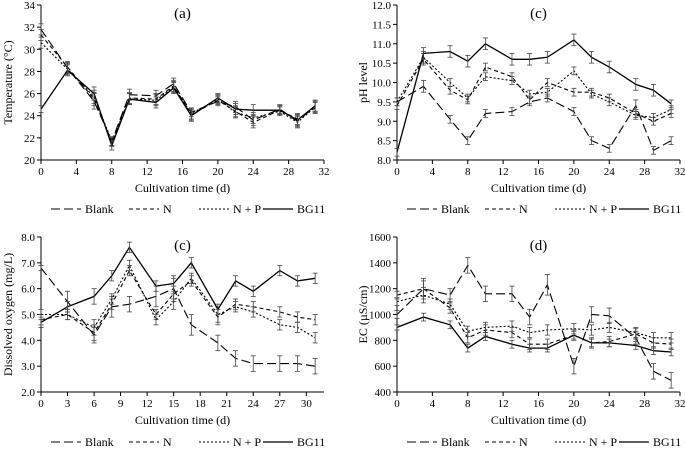 The image size is (685, 453). I want to click on y-axis-label: Dissolved oxygen (mg/L), so click(8, 314).